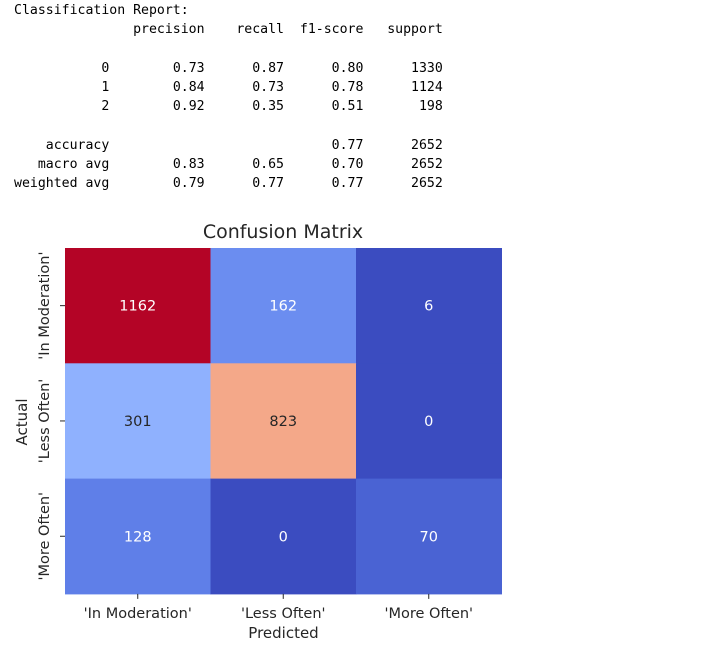 This screenshot has width=716, height=658. Describe the element at coordinates (77, 145) in the screenshot. I see `row-label: accuracy` at that location.